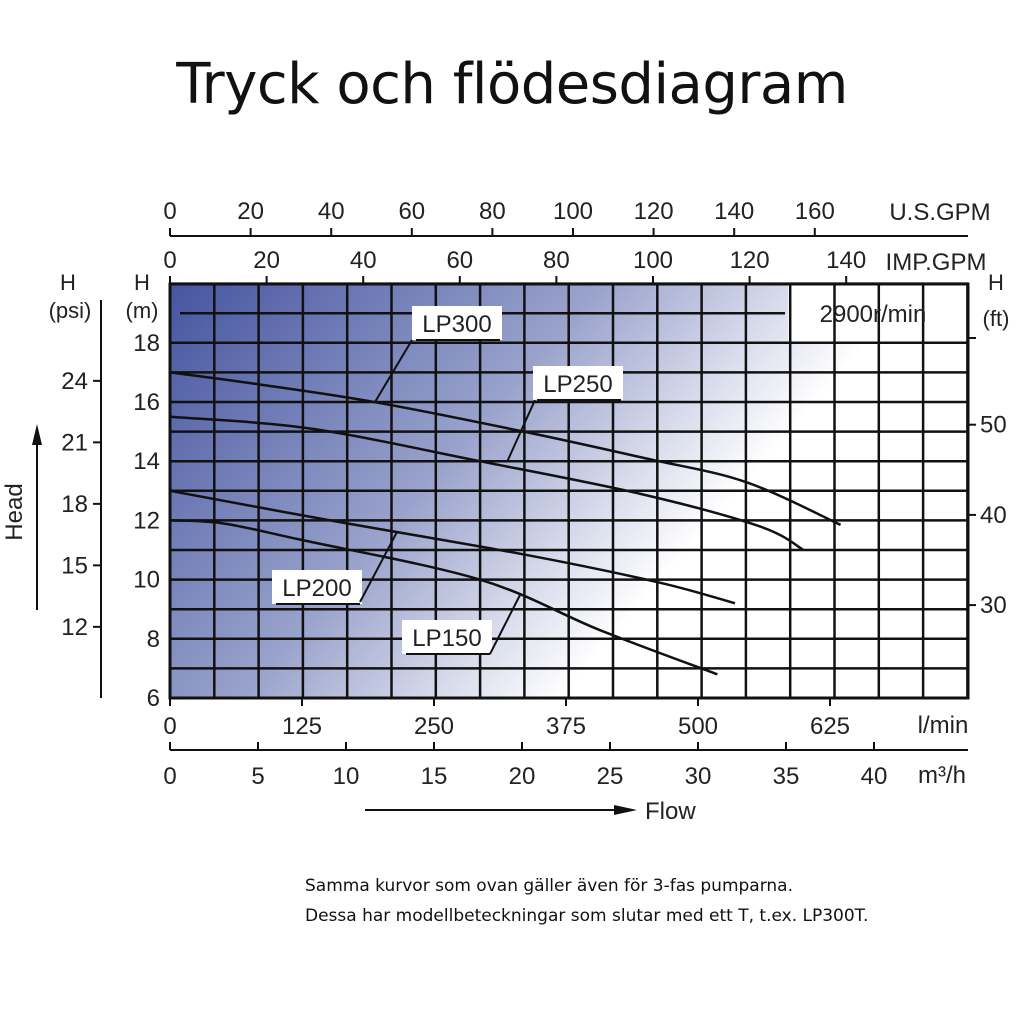  What do you see at coordinates (378, 567) in the screenshot?
I see `series-leader-lp200` at bounding box center [378, 567].